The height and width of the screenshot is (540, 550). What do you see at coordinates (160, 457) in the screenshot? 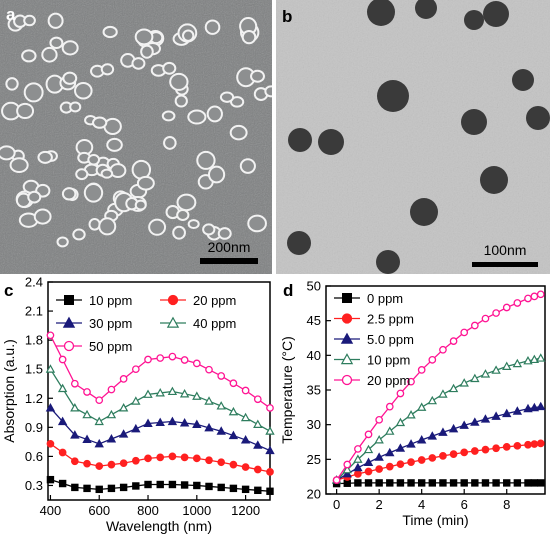
I see `series-20-ppm` at bounding box center [160, 457].